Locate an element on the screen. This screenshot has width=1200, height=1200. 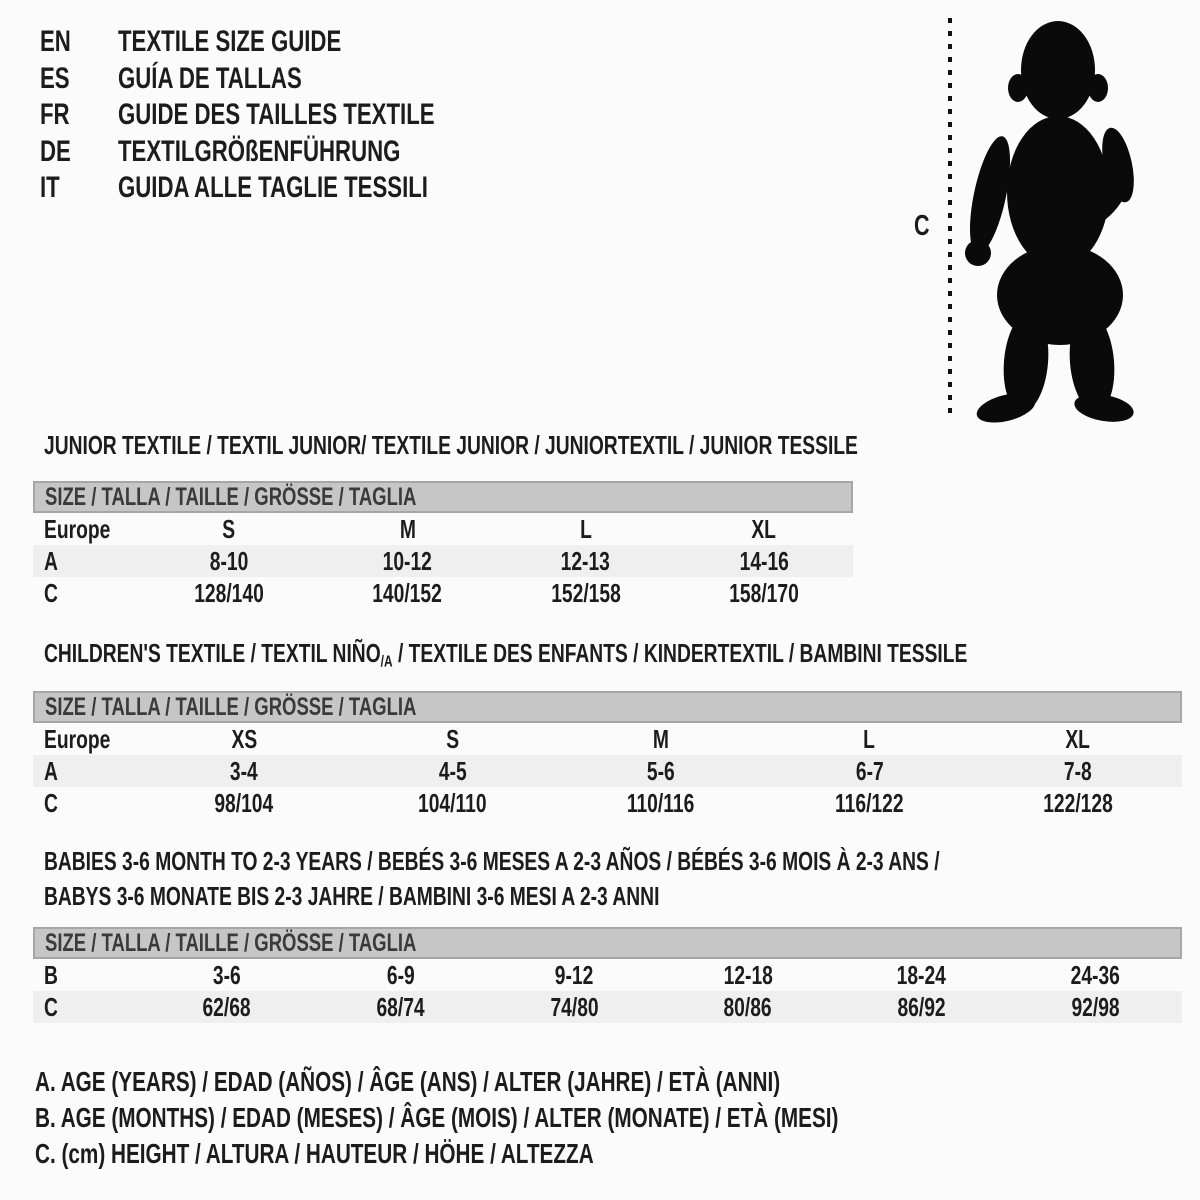
language-row: IT GUIDA ALLE TAGLIE TESSILI is located at coordinates (293, 188).